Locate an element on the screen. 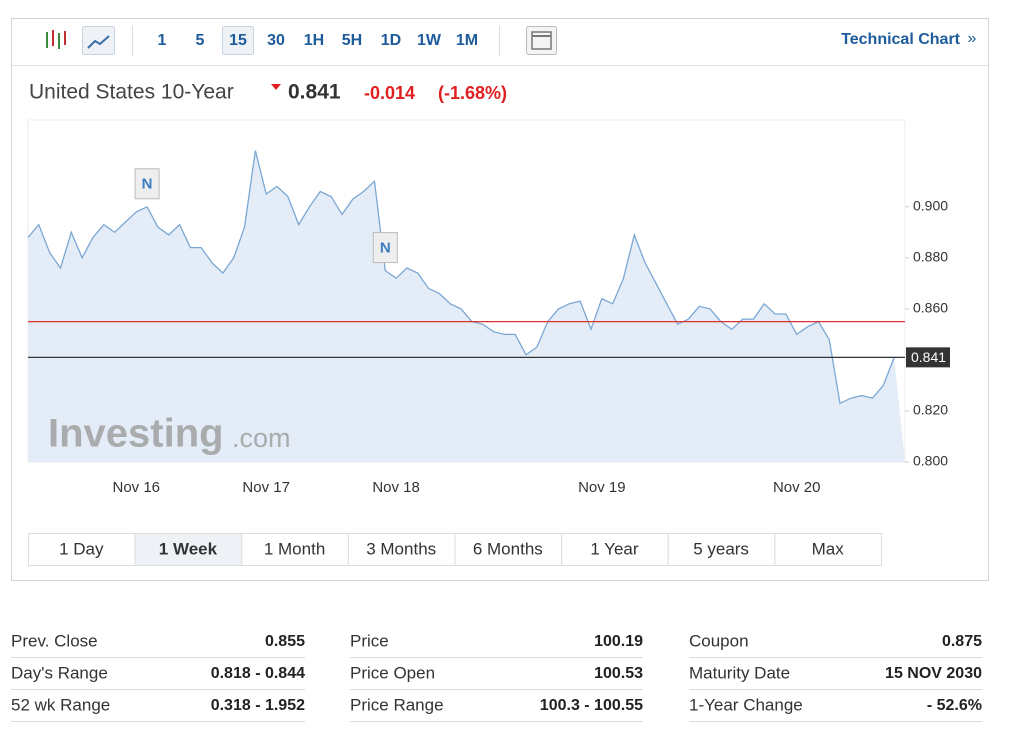  x-tick-label: Nov 16 is located at coordinates (137, 487).